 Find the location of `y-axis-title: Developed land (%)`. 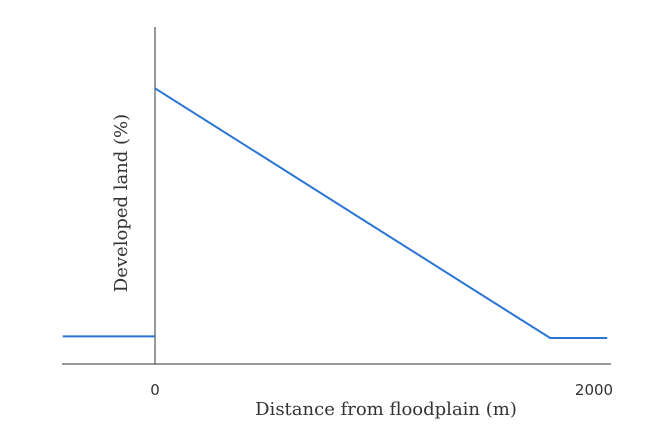

y-axis-title: Developed land (%) is located at coordinates (121, 203).